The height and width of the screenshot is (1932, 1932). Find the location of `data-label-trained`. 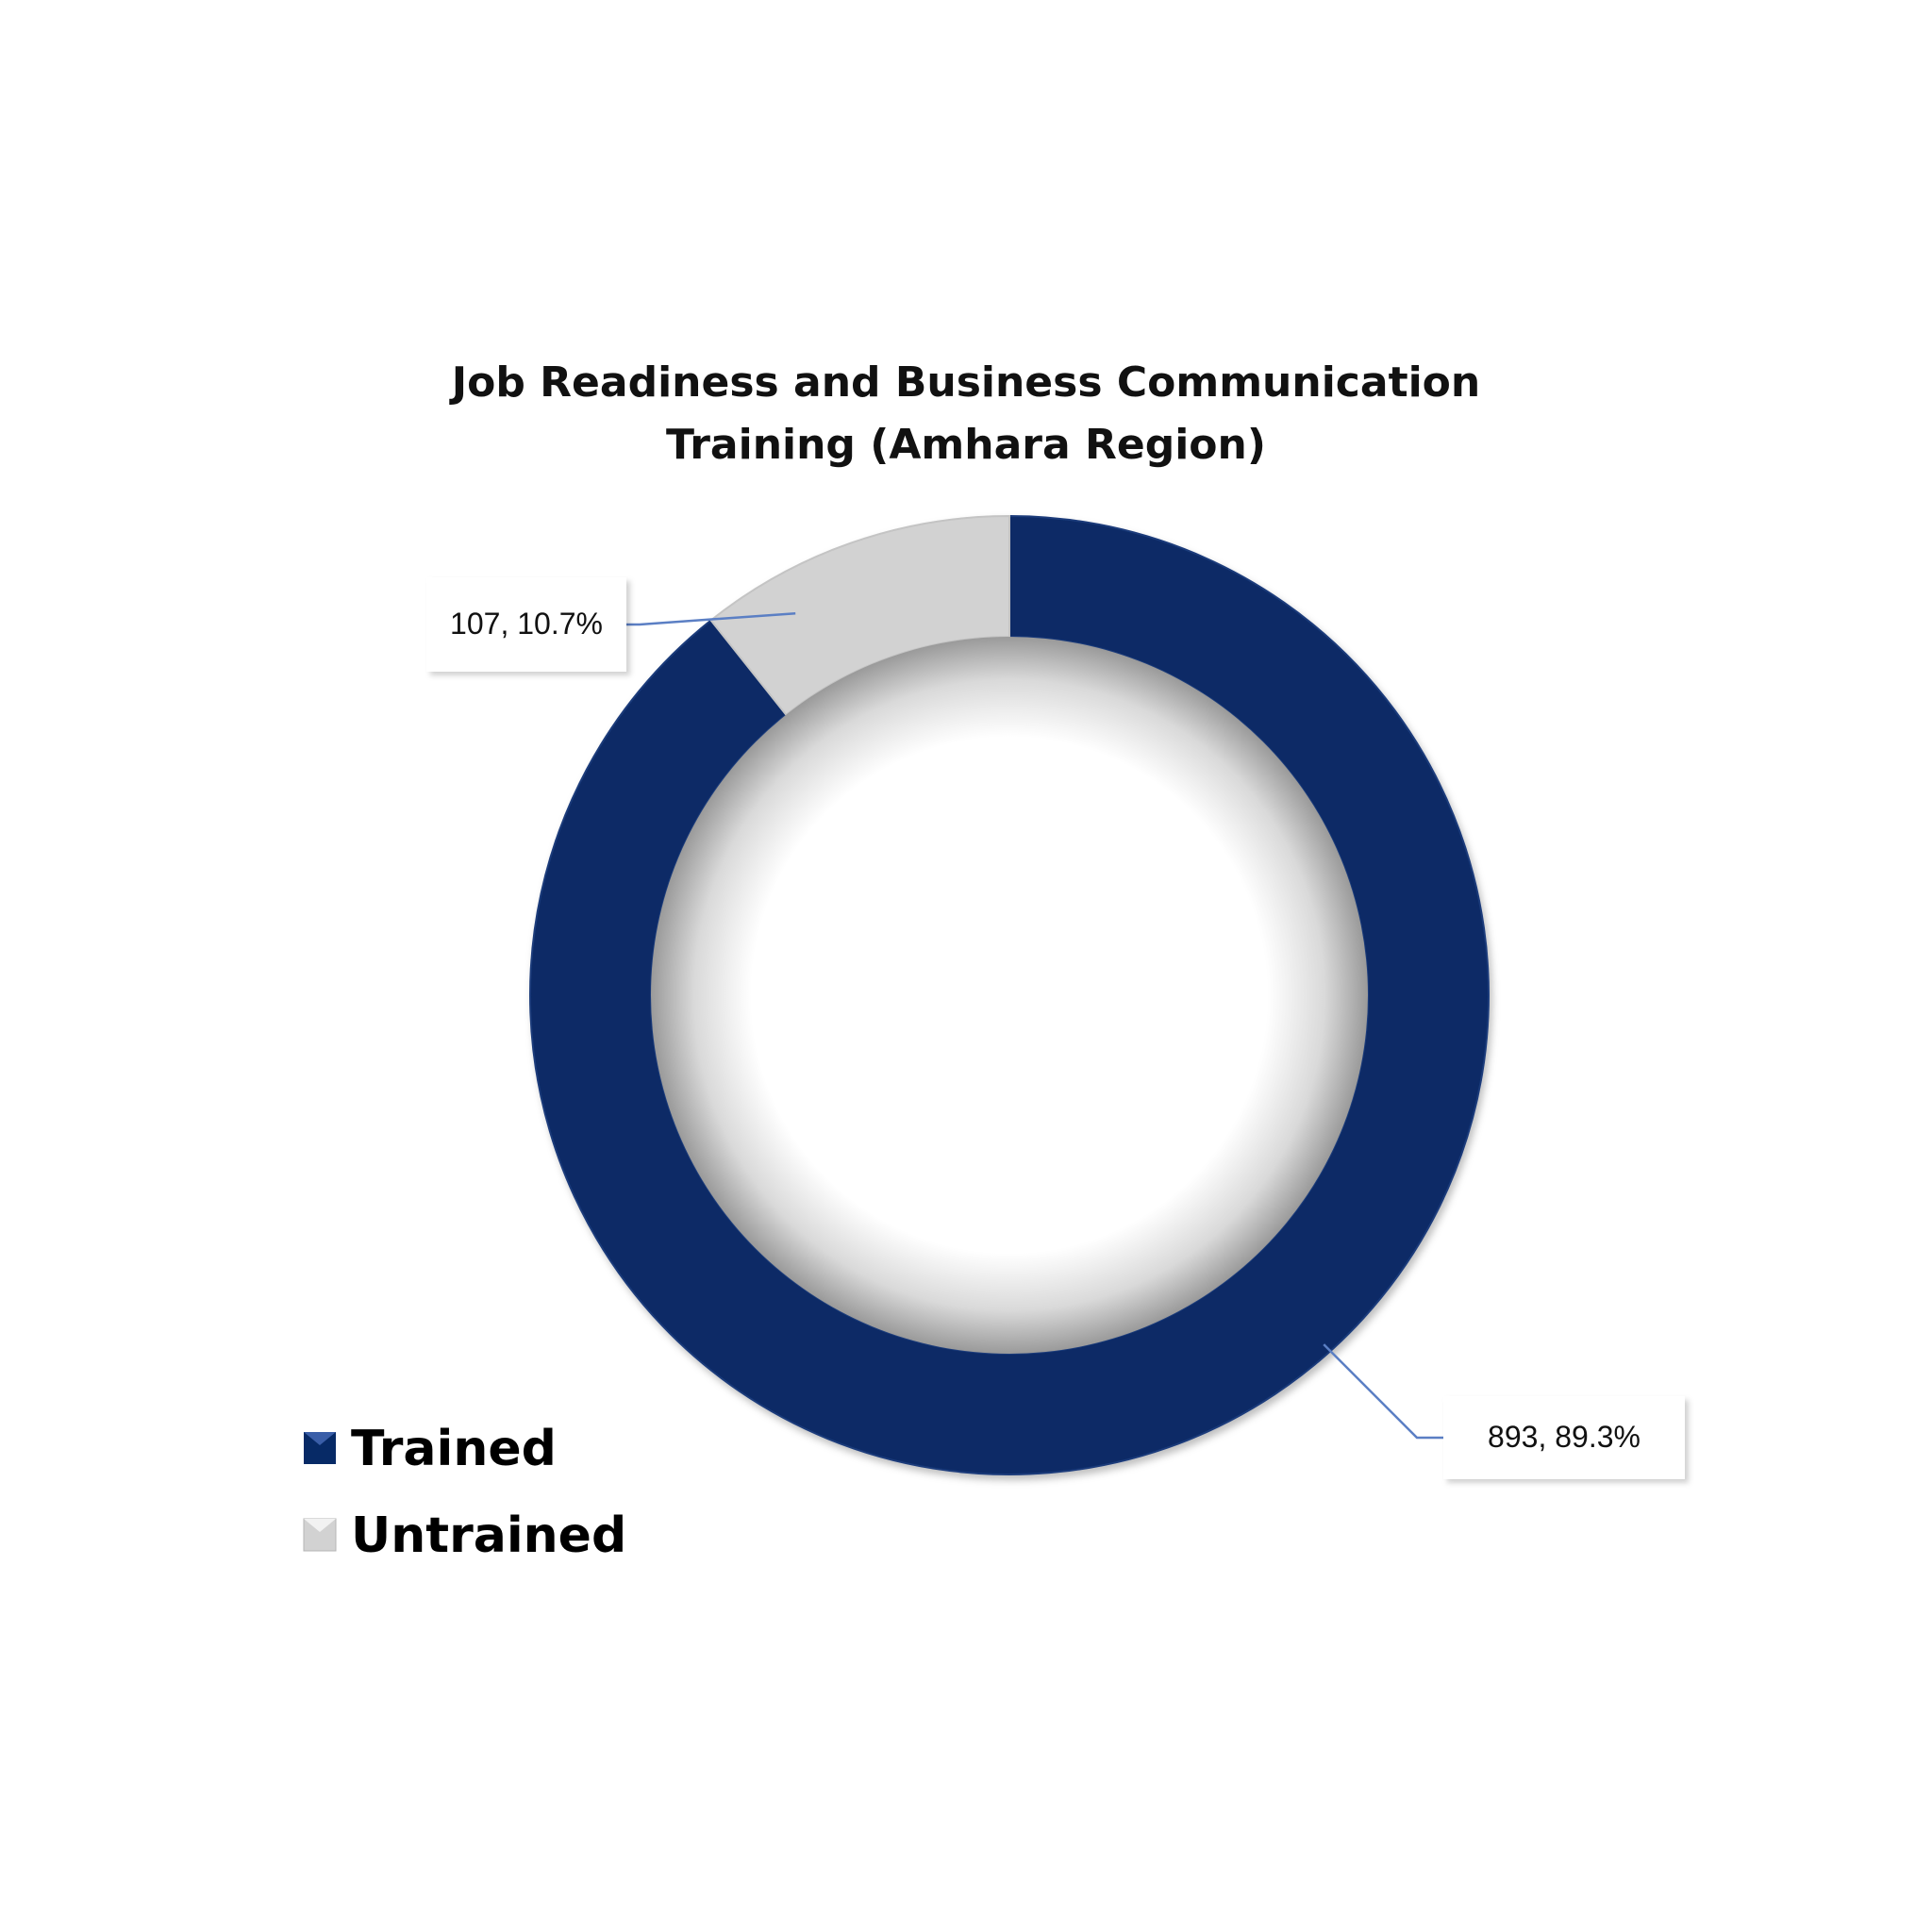

data-label-trained is located at coordinates (1564, 1437).